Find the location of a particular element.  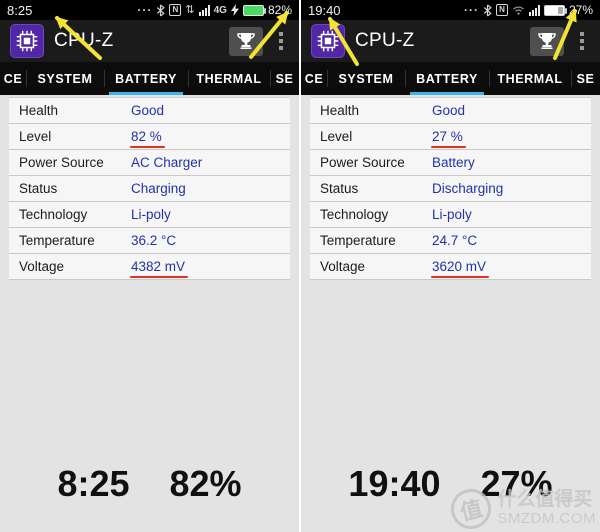

row-value: Discharging is located at coordinates (468, 188).